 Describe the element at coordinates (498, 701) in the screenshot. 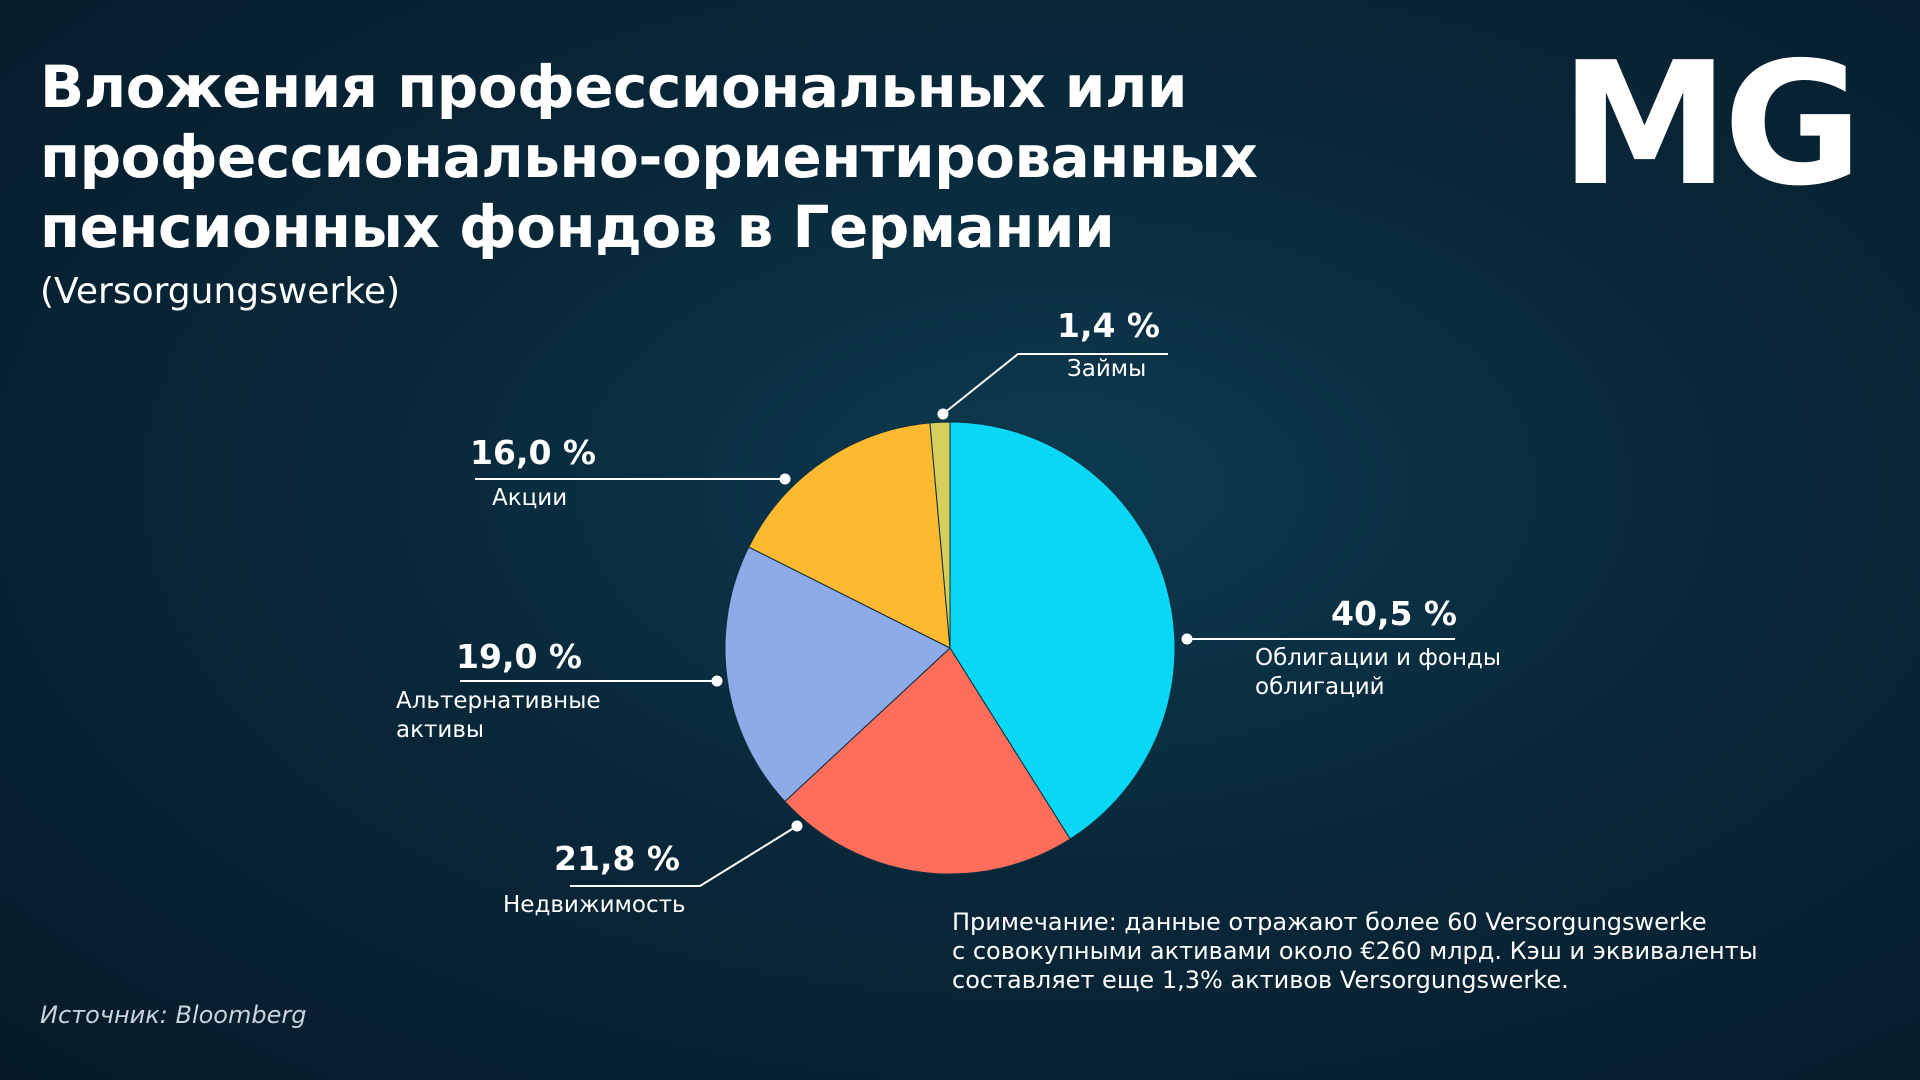

I see `data-label-category: Альтернативные` at that location.